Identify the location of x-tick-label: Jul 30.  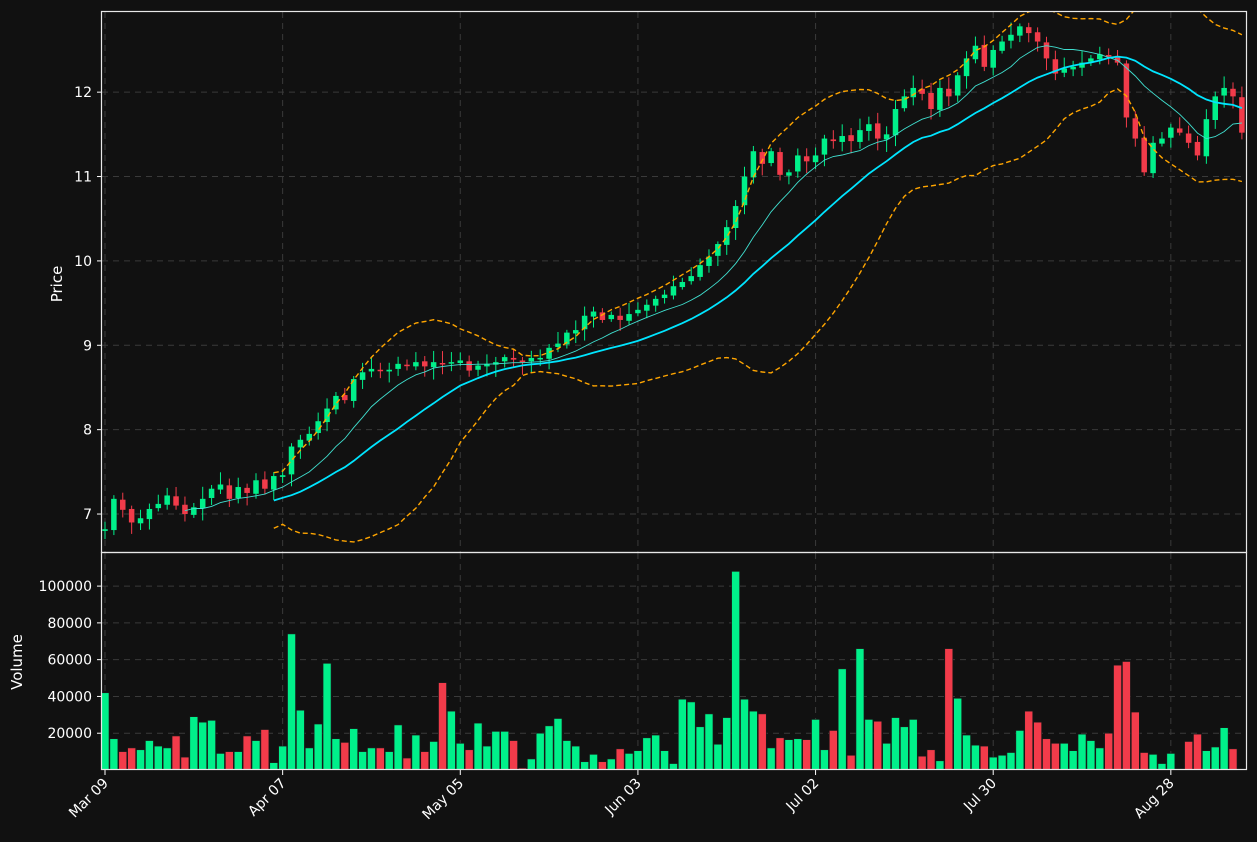
(980, 796).